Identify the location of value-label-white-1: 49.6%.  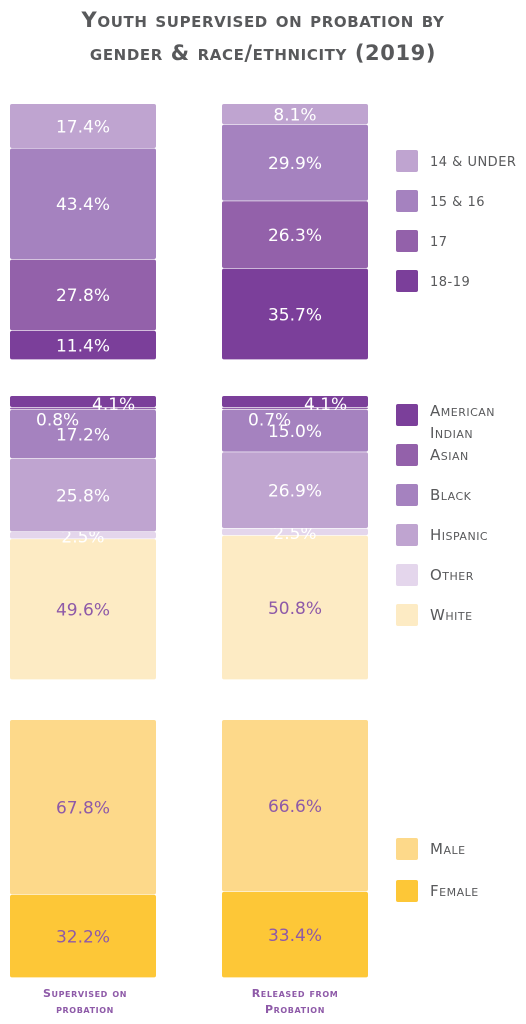
(83, 611).